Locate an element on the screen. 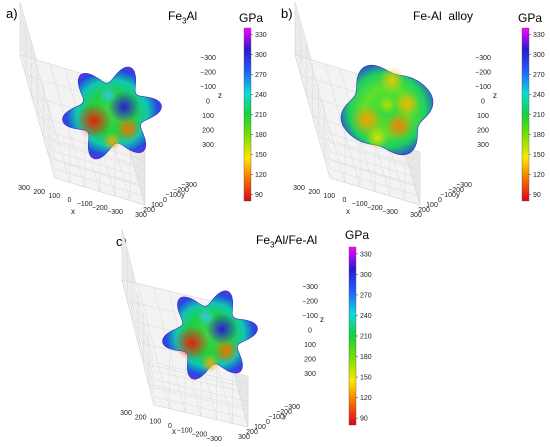  colorbar-title: GPa is located at coordinates (530, 18).